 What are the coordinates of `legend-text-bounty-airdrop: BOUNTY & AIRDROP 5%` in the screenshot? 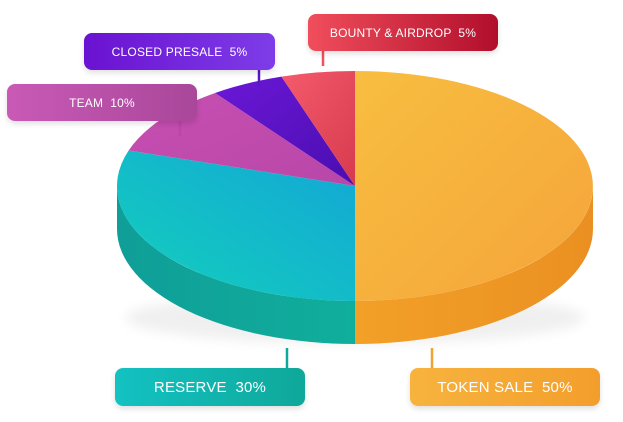 It's located at (403, 32).